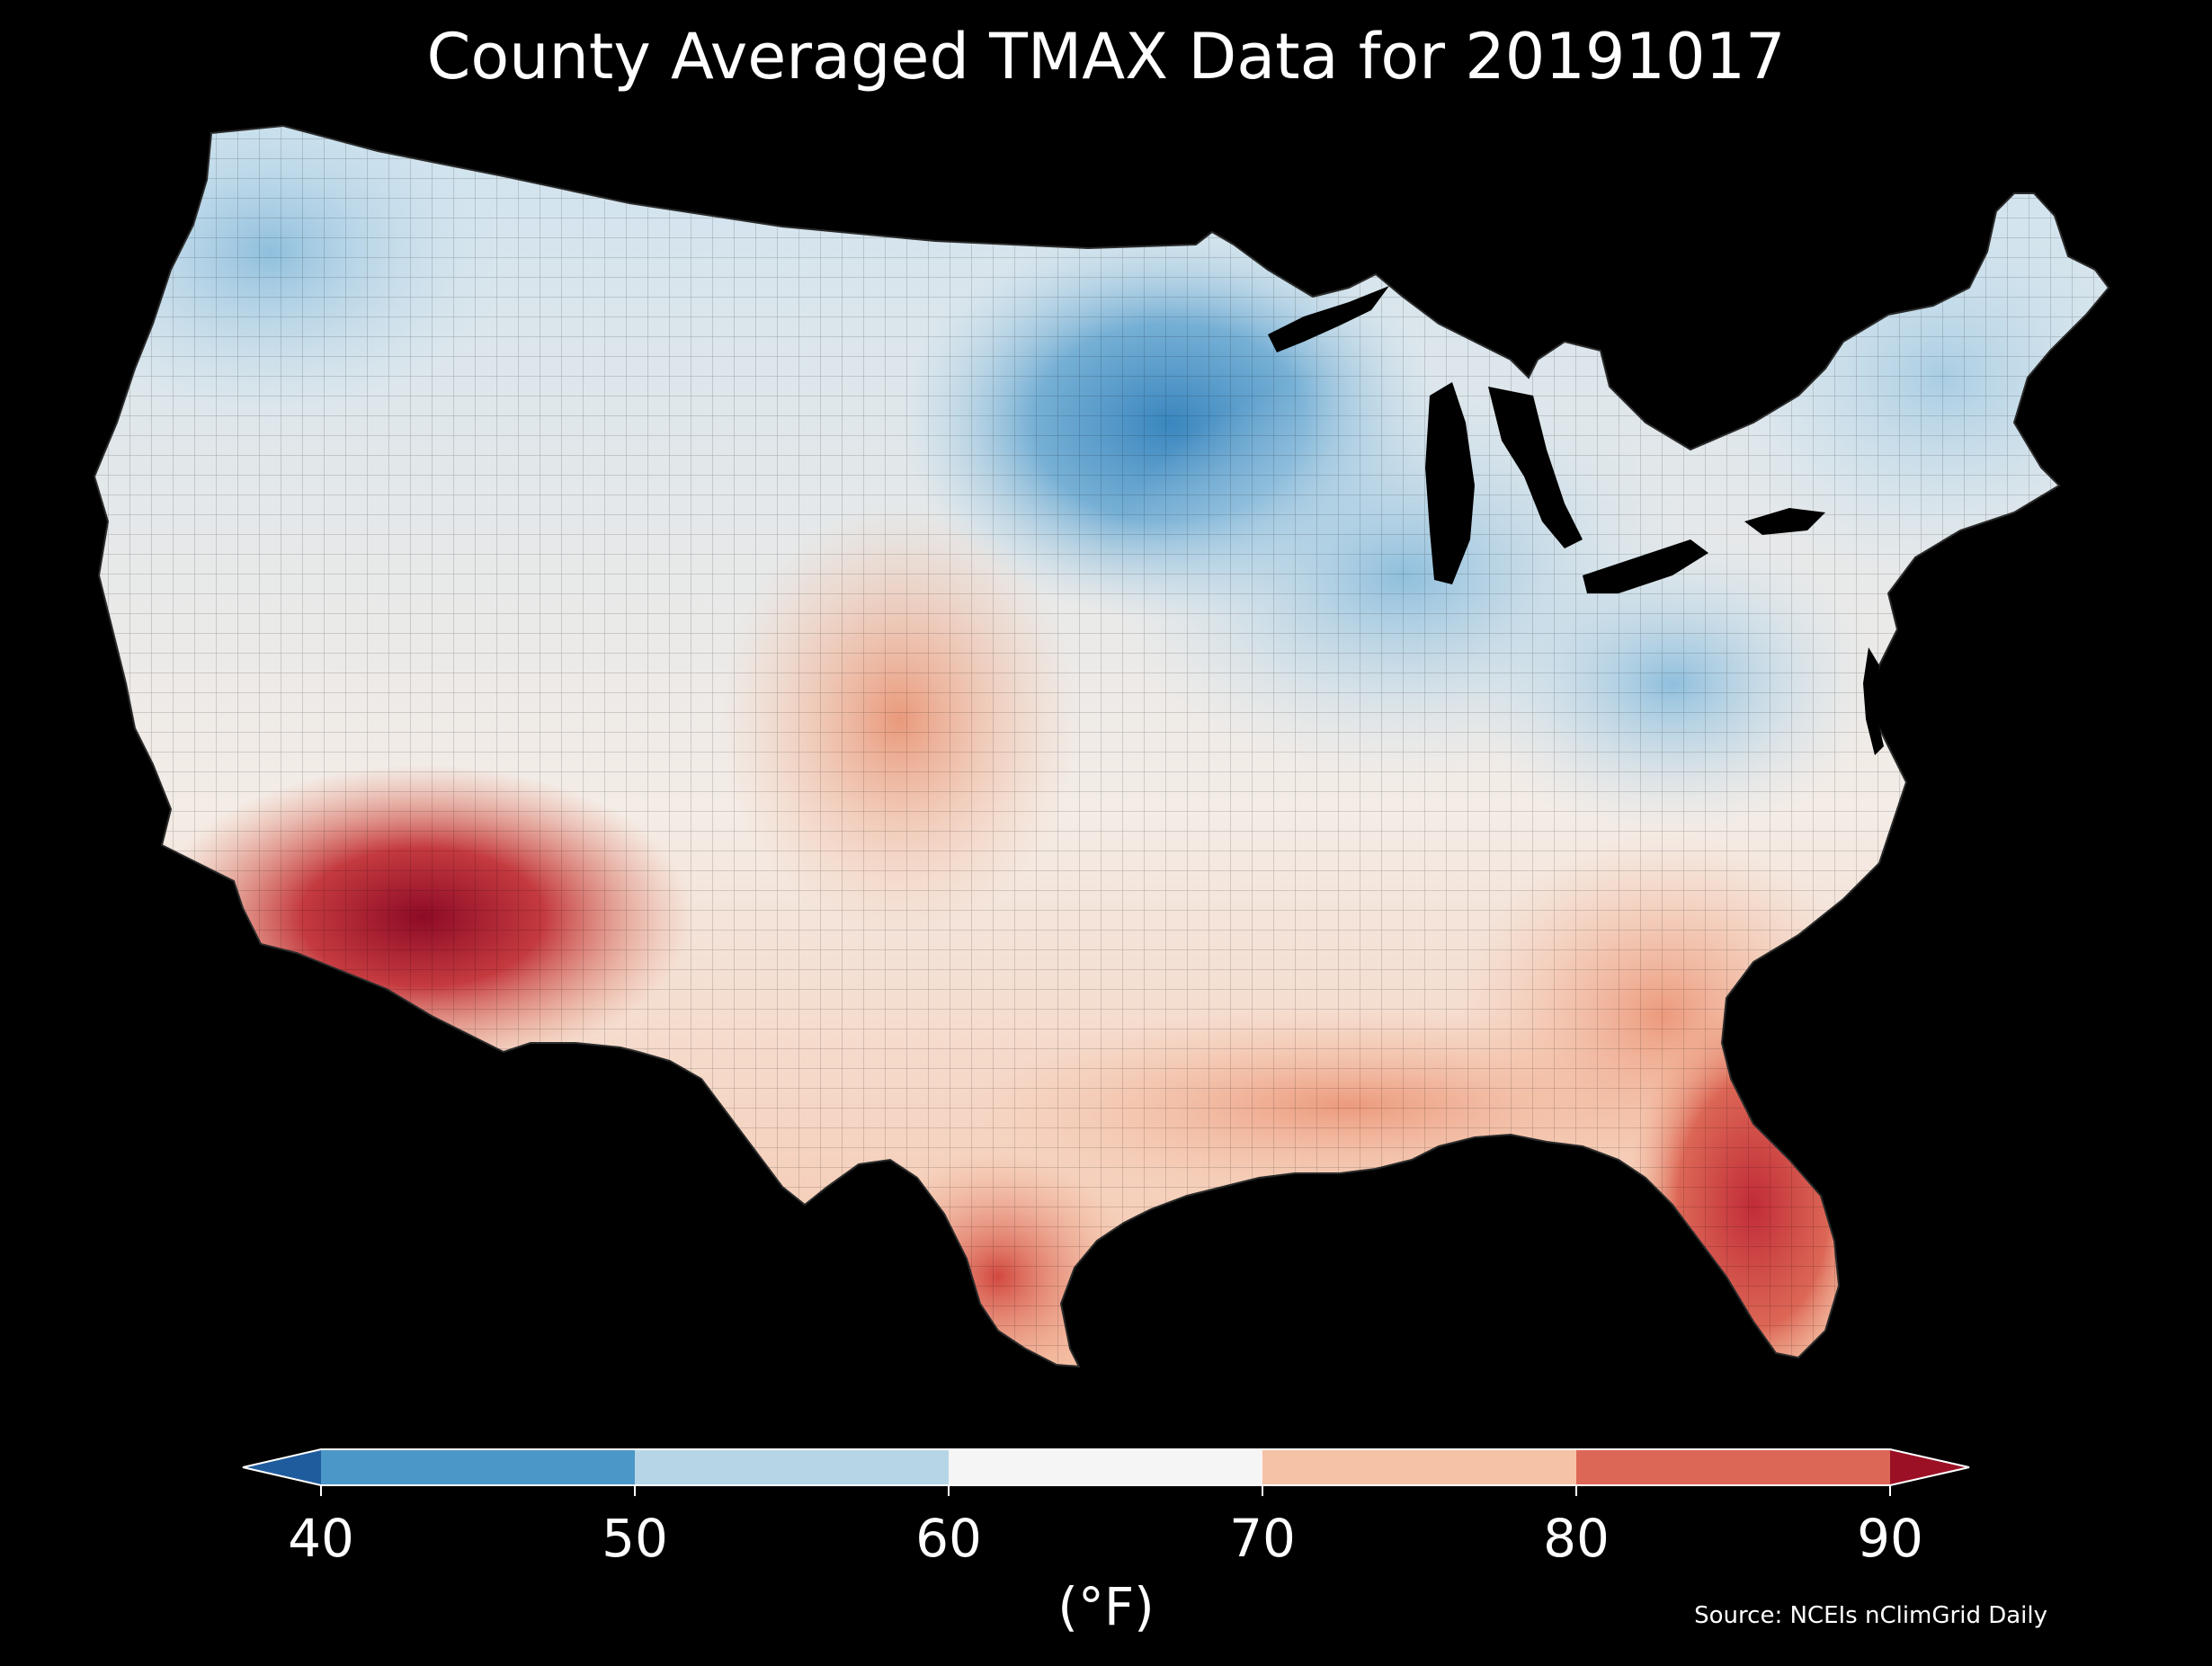 Image resolution: width=2212 pixels, height=1666 pixels. Describe the element at coordinates (1262, 1538) in the screenshot. I see `colorbar-tick-label: 70` at that location.